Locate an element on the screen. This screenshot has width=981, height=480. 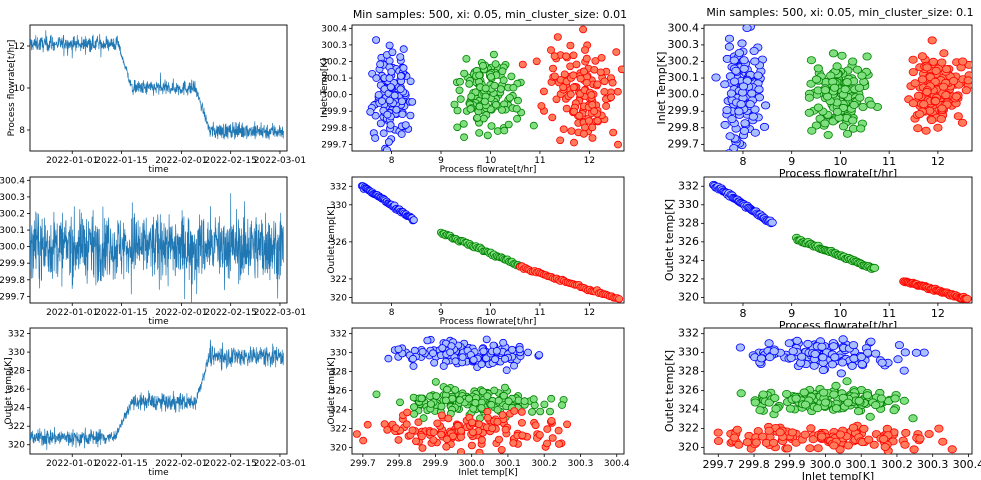
x-tick-label: 9 is located at coordinates (441, 313).